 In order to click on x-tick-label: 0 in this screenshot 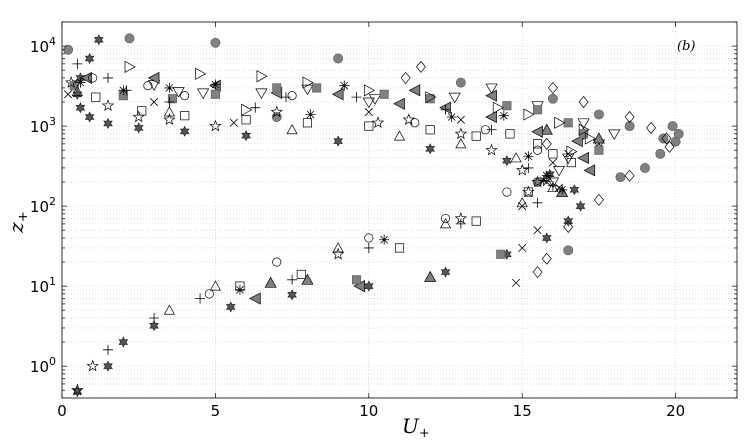, I will do `click(62, 411)`.